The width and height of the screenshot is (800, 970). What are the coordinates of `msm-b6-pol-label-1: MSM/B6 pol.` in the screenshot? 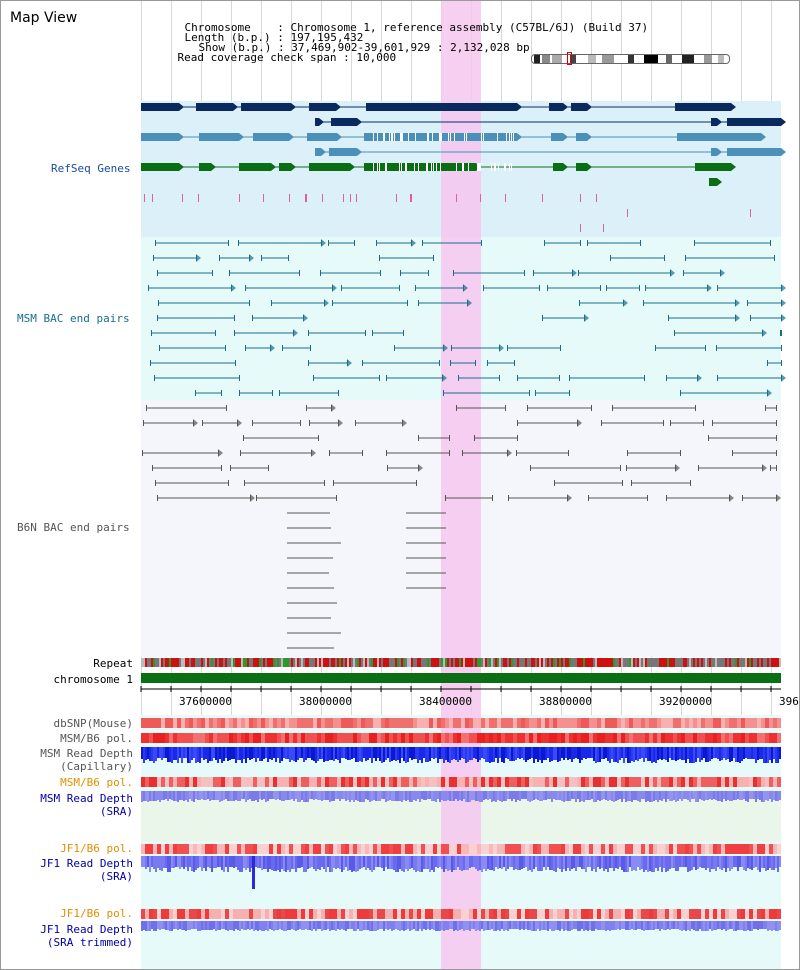 It's located at (96, 738).